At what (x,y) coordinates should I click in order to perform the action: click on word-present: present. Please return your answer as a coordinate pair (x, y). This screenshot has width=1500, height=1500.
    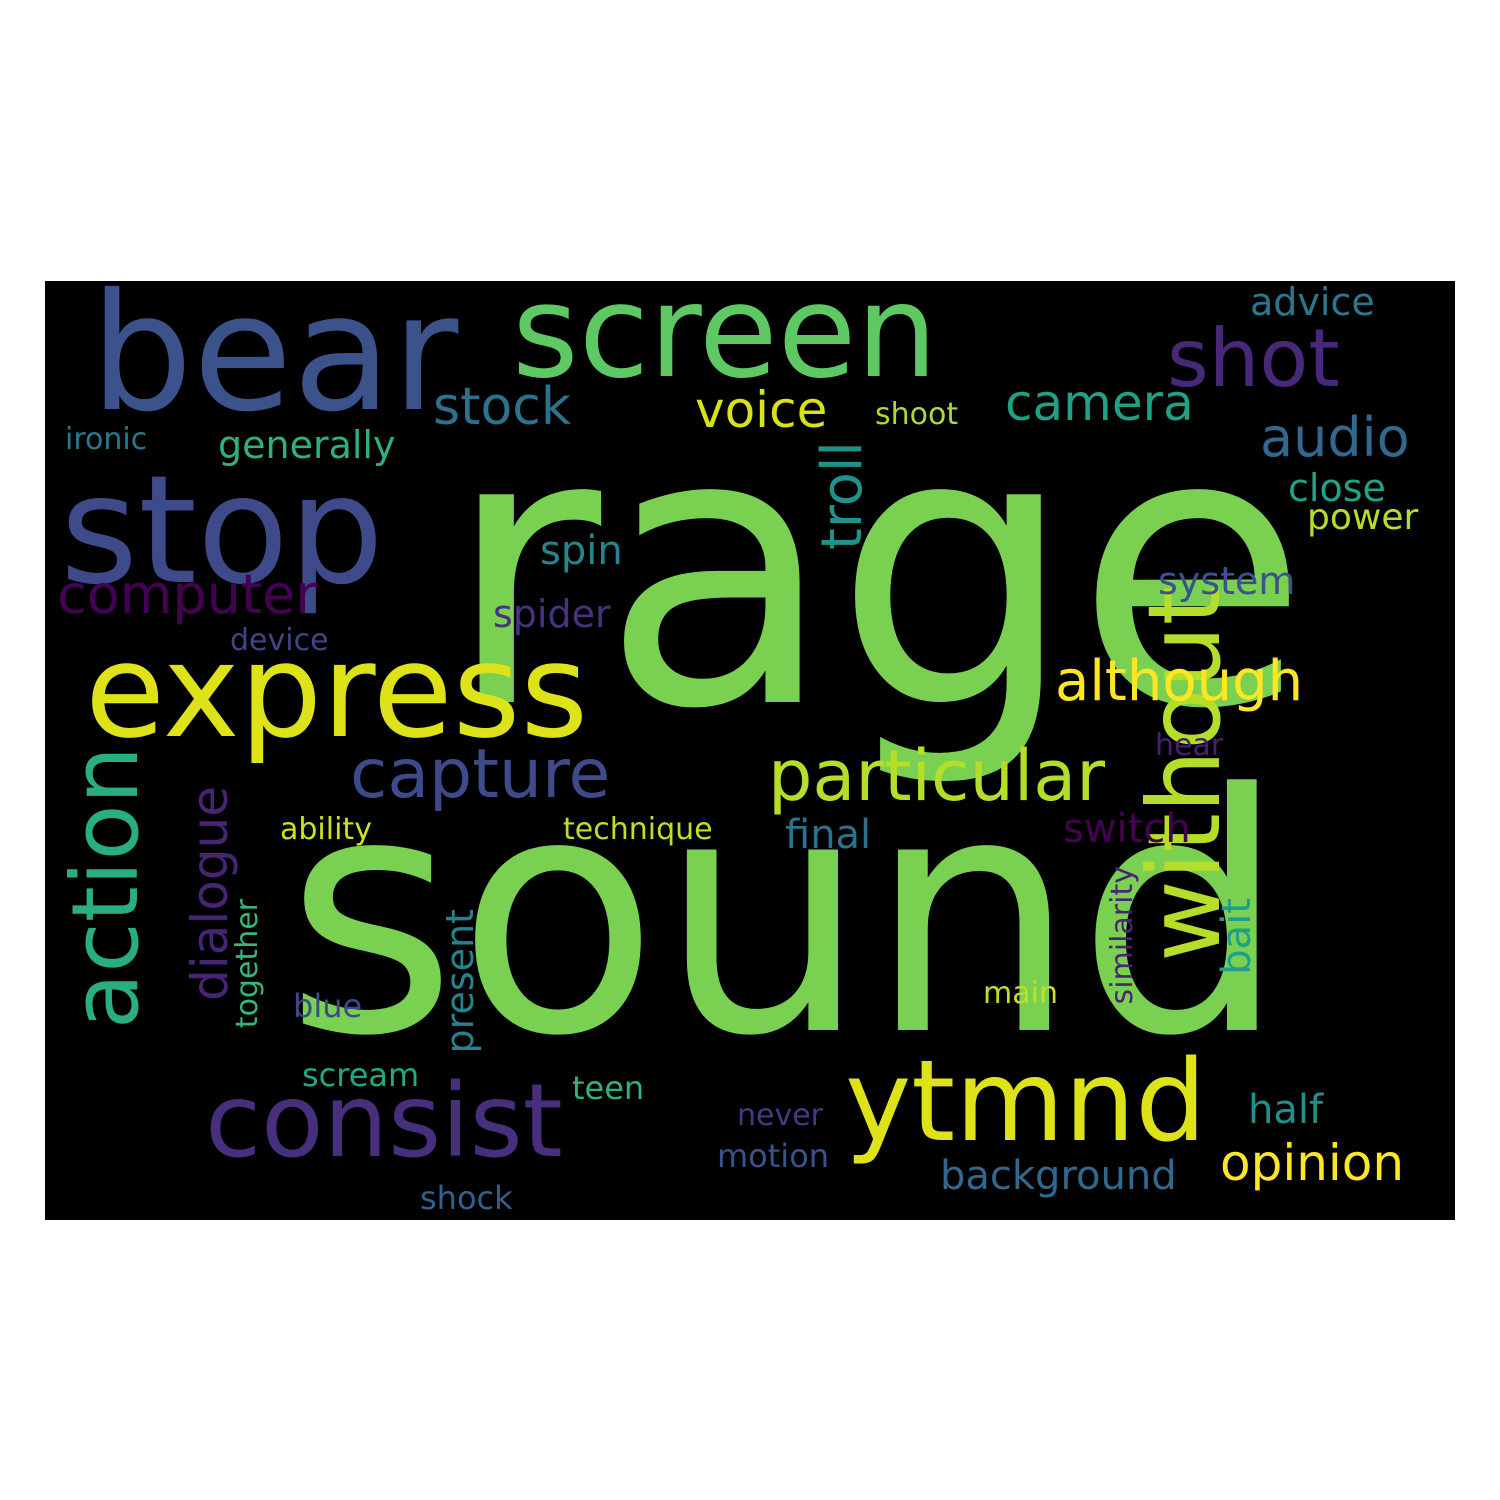
    Looking at the image, I should click on (460, 981).